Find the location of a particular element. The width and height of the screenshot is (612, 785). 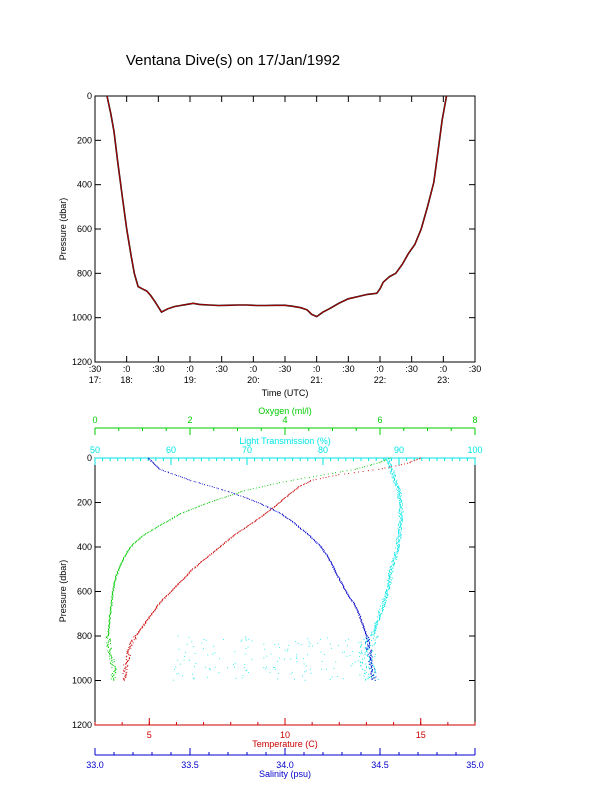

axis-tick-label: 8 is located at coordinates (474, 420).